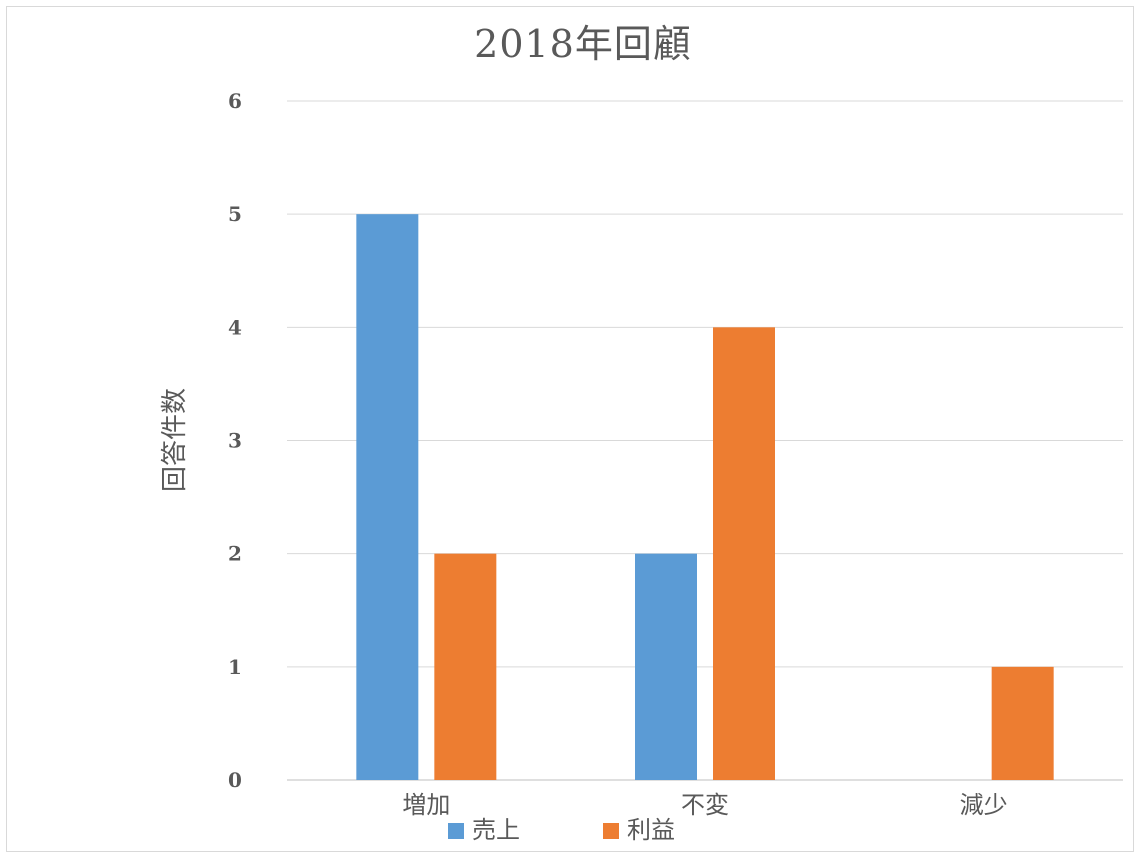  I want to click on y-tick-label: 0, so click(235, 780).